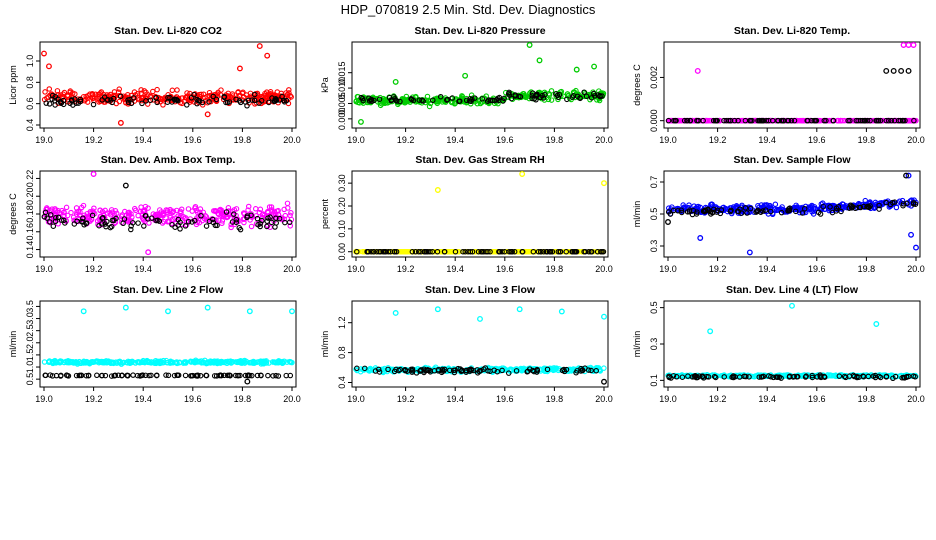 The height and width of the screenshot is (540, 936). Describe the element at coordinates (817, 140) in the screenshot. I see `x-tick-label: 19.6` at that location.